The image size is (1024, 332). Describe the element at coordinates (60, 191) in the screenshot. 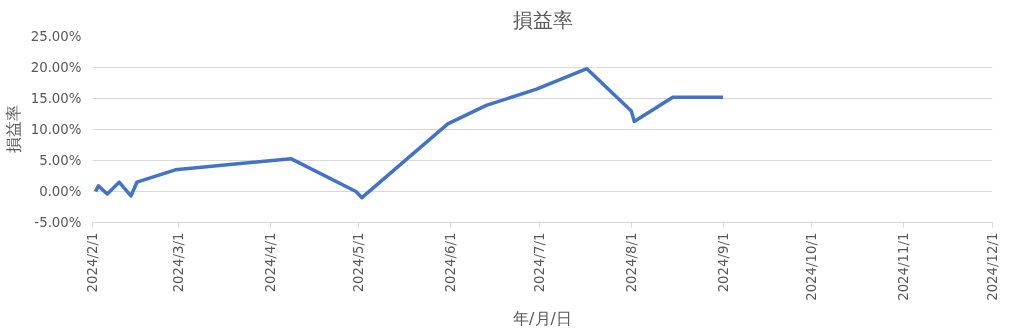

I see `y-tick-label: 0.00%` at that location.